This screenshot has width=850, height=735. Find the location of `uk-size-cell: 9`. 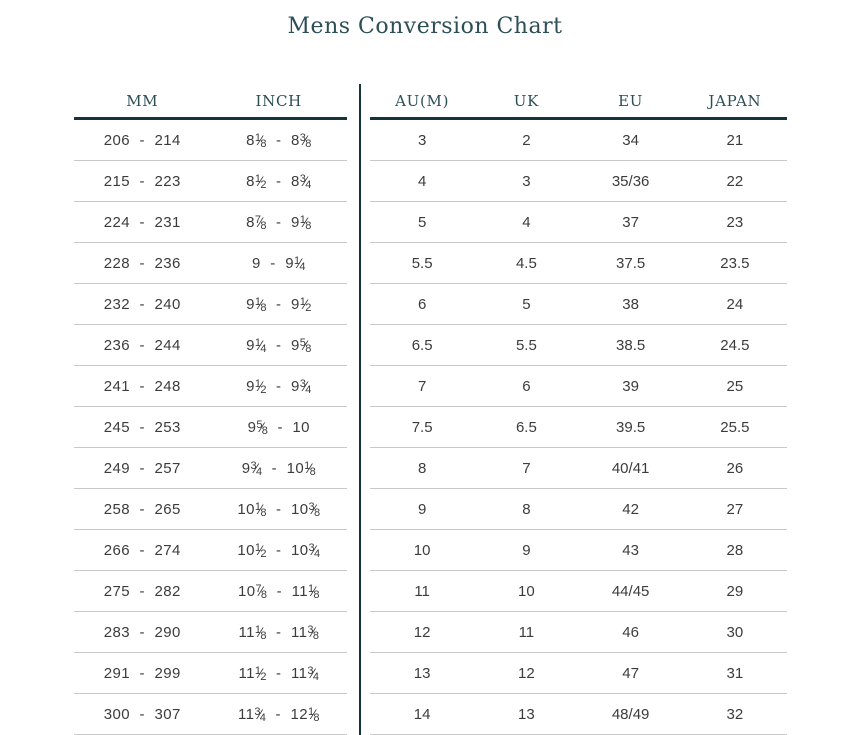

uk-size-cell: 9 is located at coordinates (526, 550).